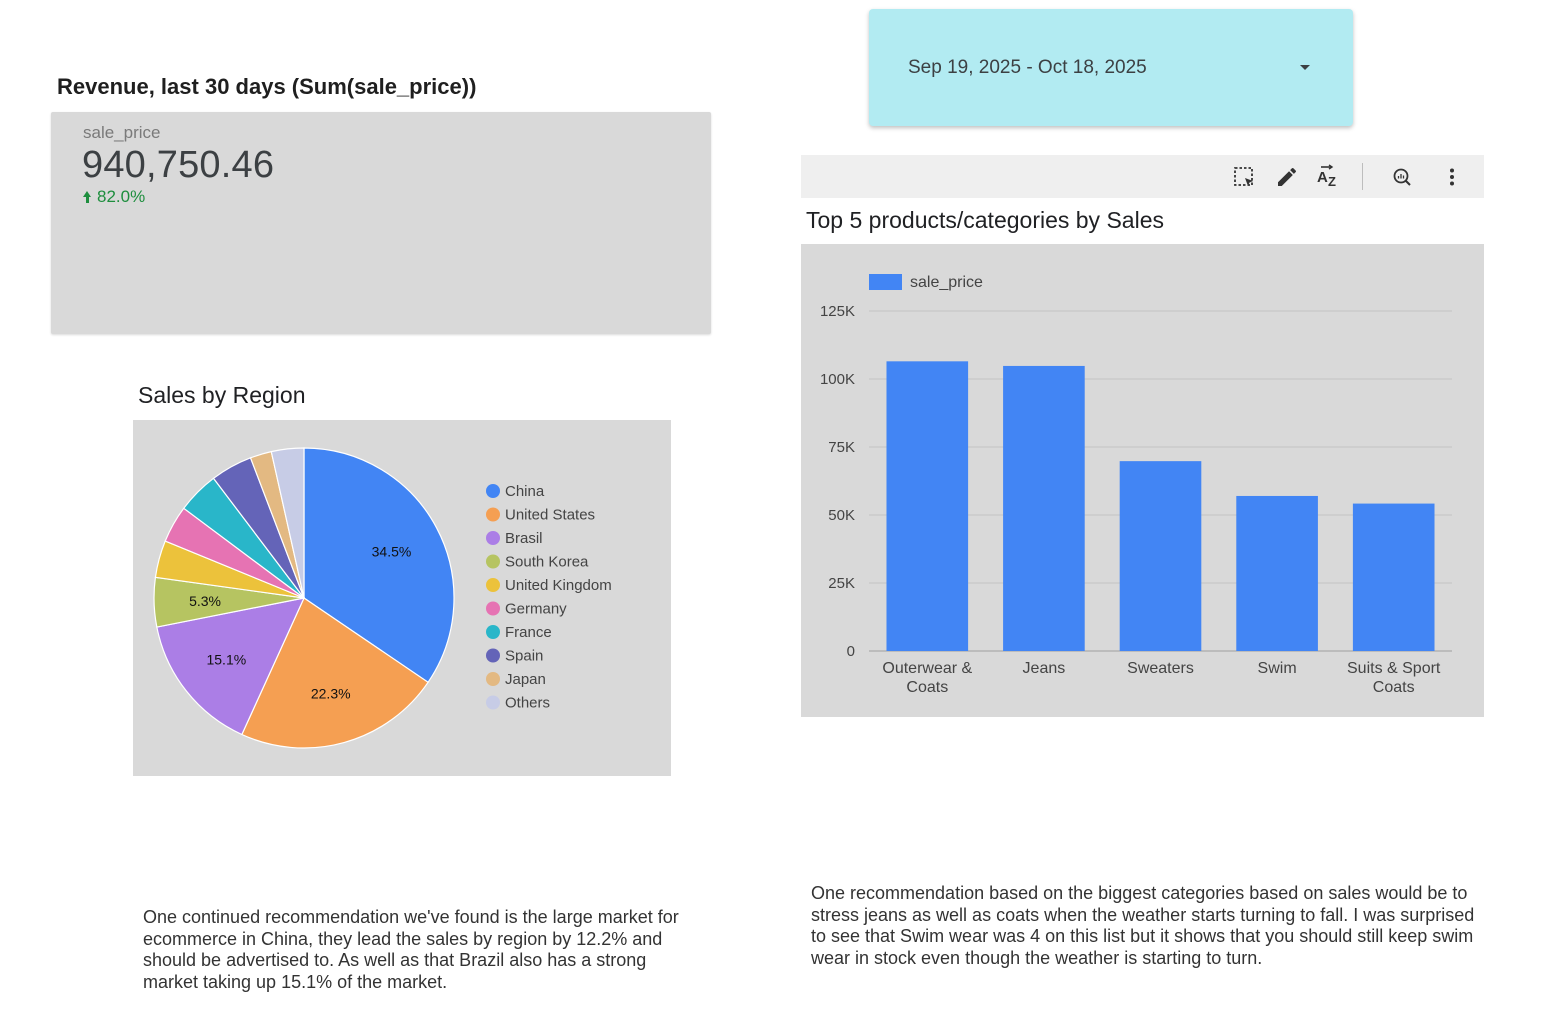 The image size is (1561, 1017). Describe the element at coordinates (841, 583) in the screenshot. I see `y-tick-label: 25K` at that location.